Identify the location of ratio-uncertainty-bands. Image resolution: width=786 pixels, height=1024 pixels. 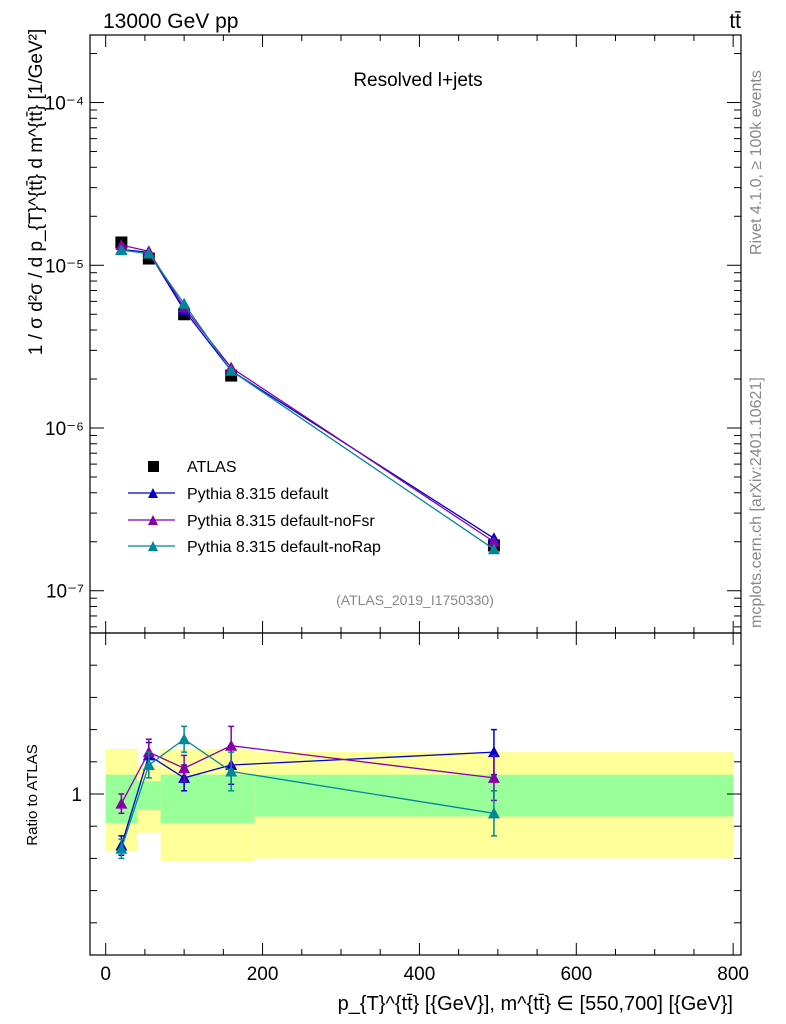
(419, 805).